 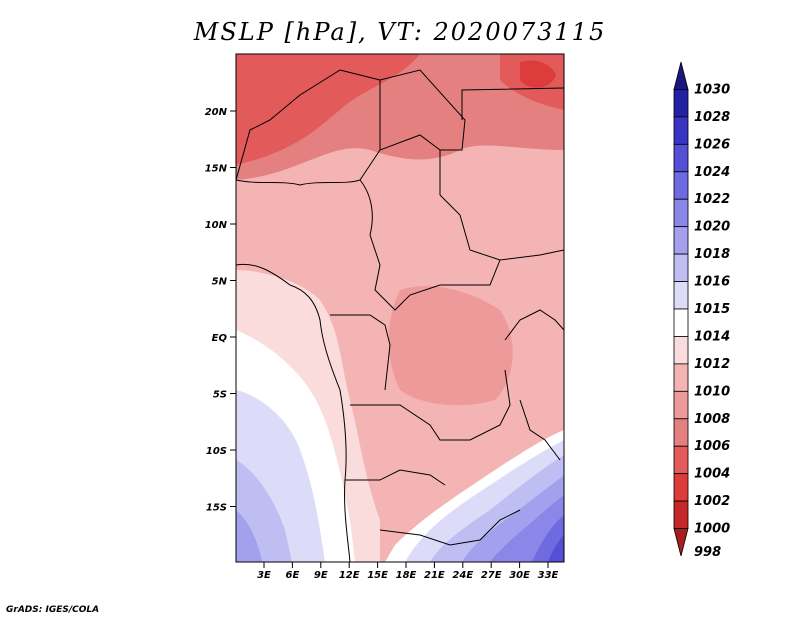 What do you see at coordinates (712, 419) in the screenshot?
I see `colorbar-label: 1008` at bounding box center [712, 419].